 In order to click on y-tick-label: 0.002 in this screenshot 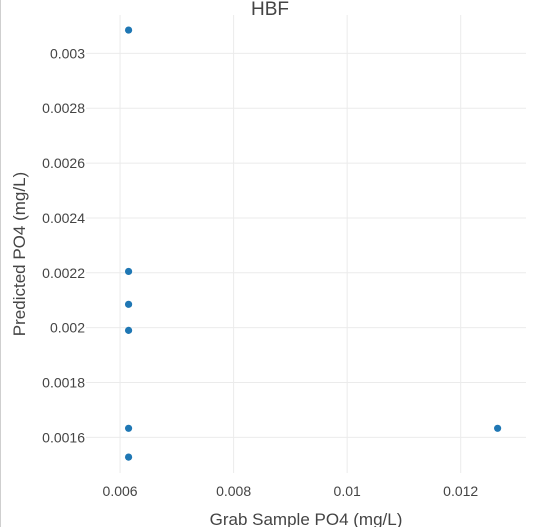, I will do `click(67, 328)`.